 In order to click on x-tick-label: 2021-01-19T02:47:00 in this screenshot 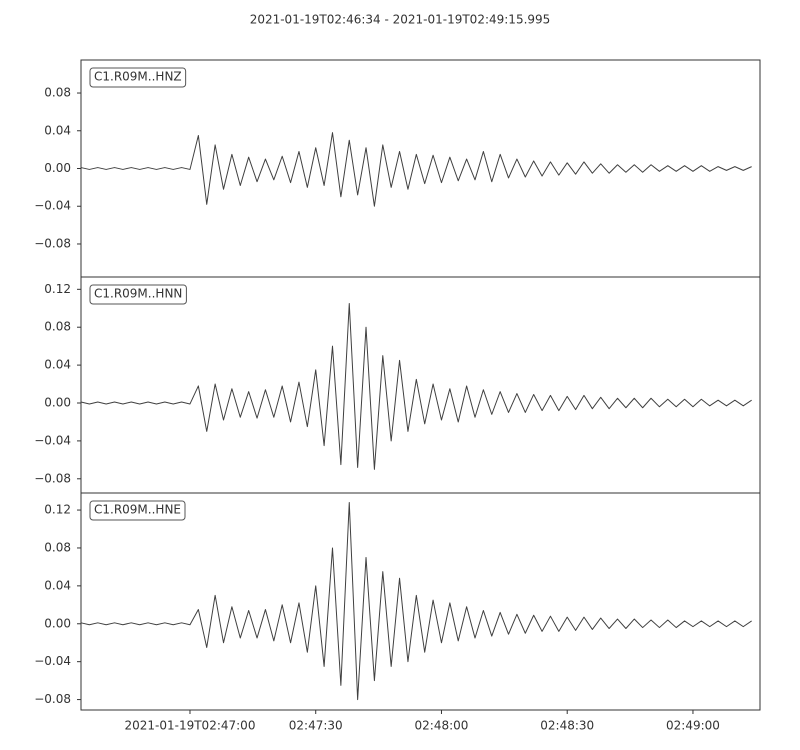, I will do `click(189, 726)`.